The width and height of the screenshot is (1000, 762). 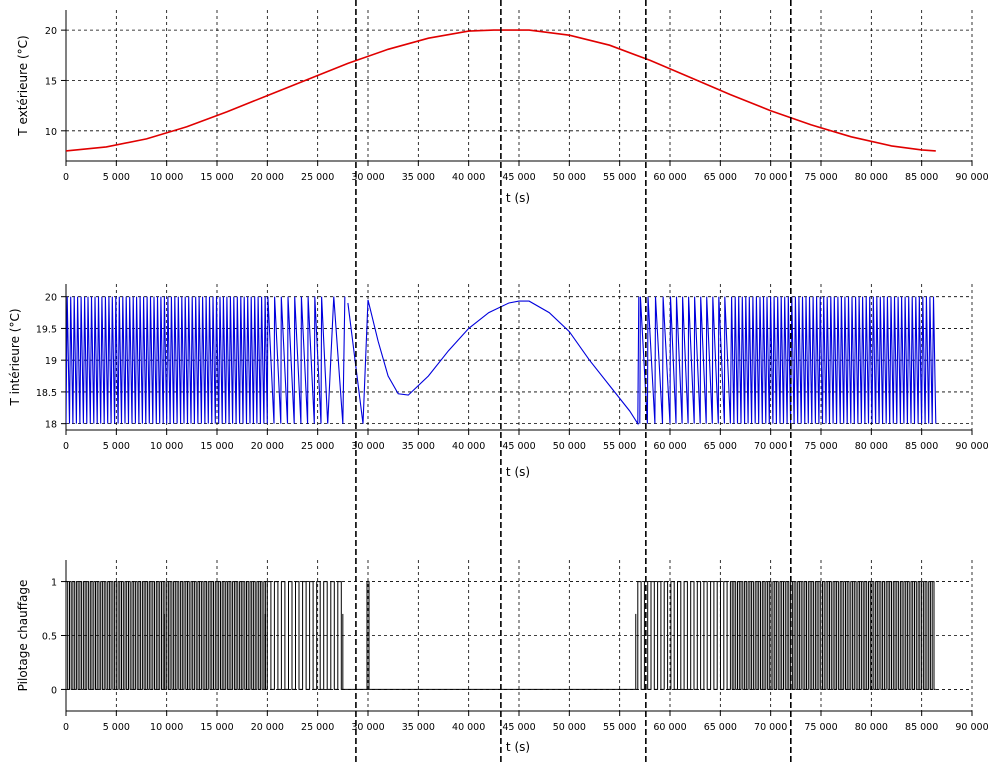 What do you see at coordinates (51, 425) in the screenshot?
I see `y-tick-label: 18` at bounding box center [51, 425].